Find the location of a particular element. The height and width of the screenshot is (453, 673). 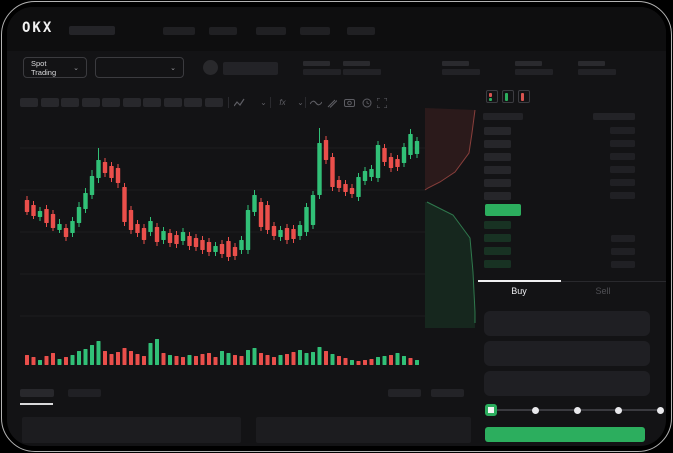

tab-buy: Buy is located at coordinates (519, 291).